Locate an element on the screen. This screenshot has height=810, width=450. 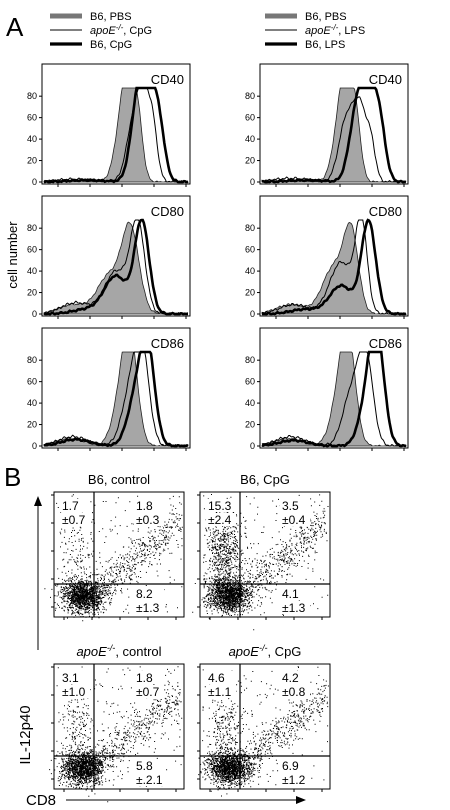
dotplot-title-0: B6, control is located at coordinates (119, 479).